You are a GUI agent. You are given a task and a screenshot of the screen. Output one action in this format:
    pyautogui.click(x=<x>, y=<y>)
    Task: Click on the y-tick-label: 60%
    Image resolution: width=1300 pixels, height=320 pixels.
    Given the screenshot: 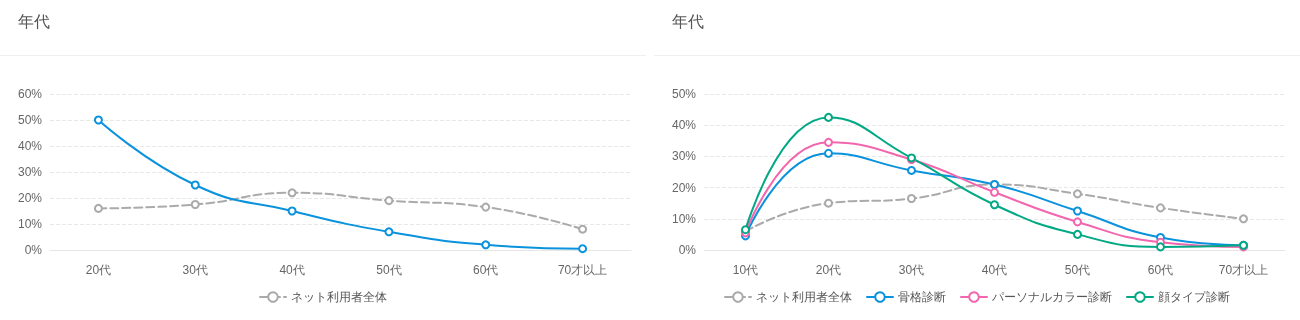 What is the action you would take?
    pyautogui.click(x=30, y=94)
    